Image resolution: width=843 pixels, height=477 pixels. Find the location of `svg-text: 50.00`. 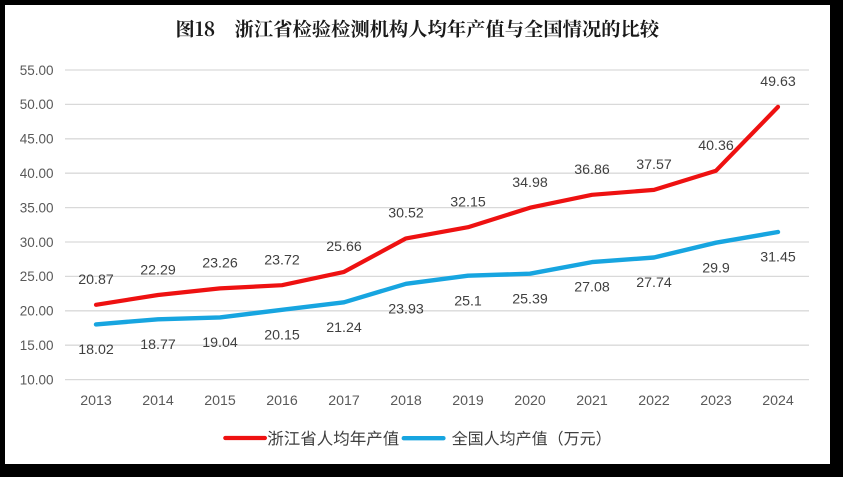

svg-text: 50.00 is located at coordinates (37, 104).